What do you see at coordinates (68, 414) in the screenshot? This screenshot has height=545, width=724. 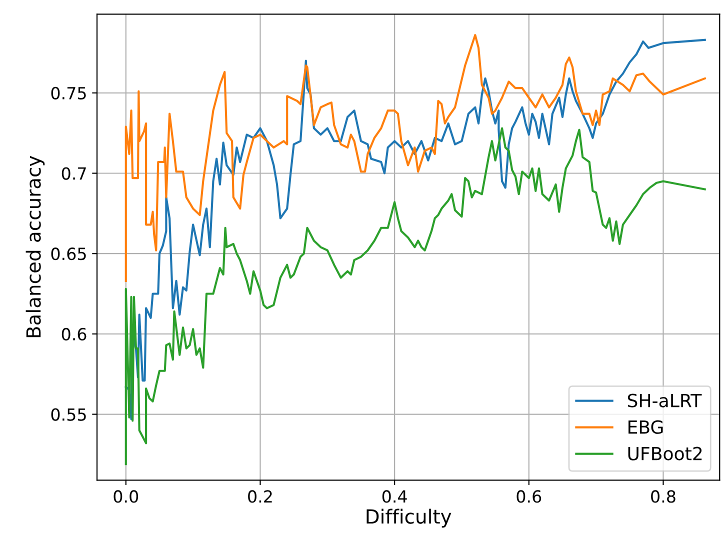 I see `y-tick-label: 0.55` at bounding box center [68, 414].